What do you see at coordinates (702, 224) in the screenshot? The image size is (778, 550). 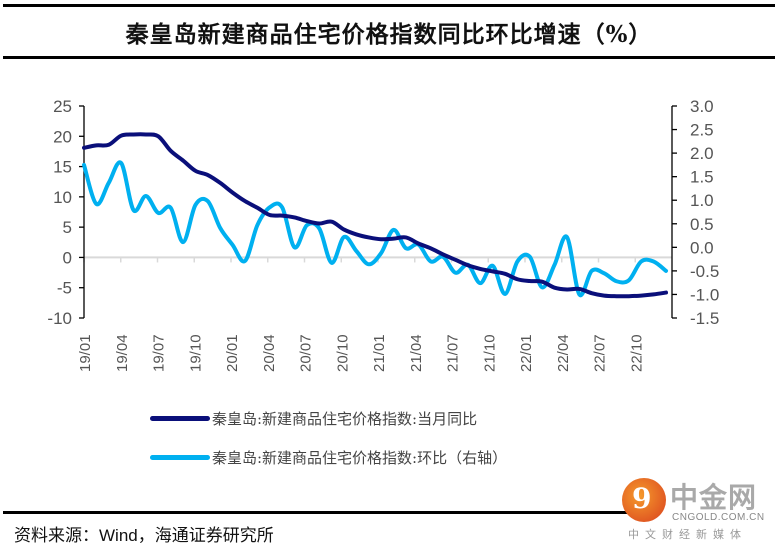 I see `right-axis-tick-label: 0.5` at bounding box center [702, 224].